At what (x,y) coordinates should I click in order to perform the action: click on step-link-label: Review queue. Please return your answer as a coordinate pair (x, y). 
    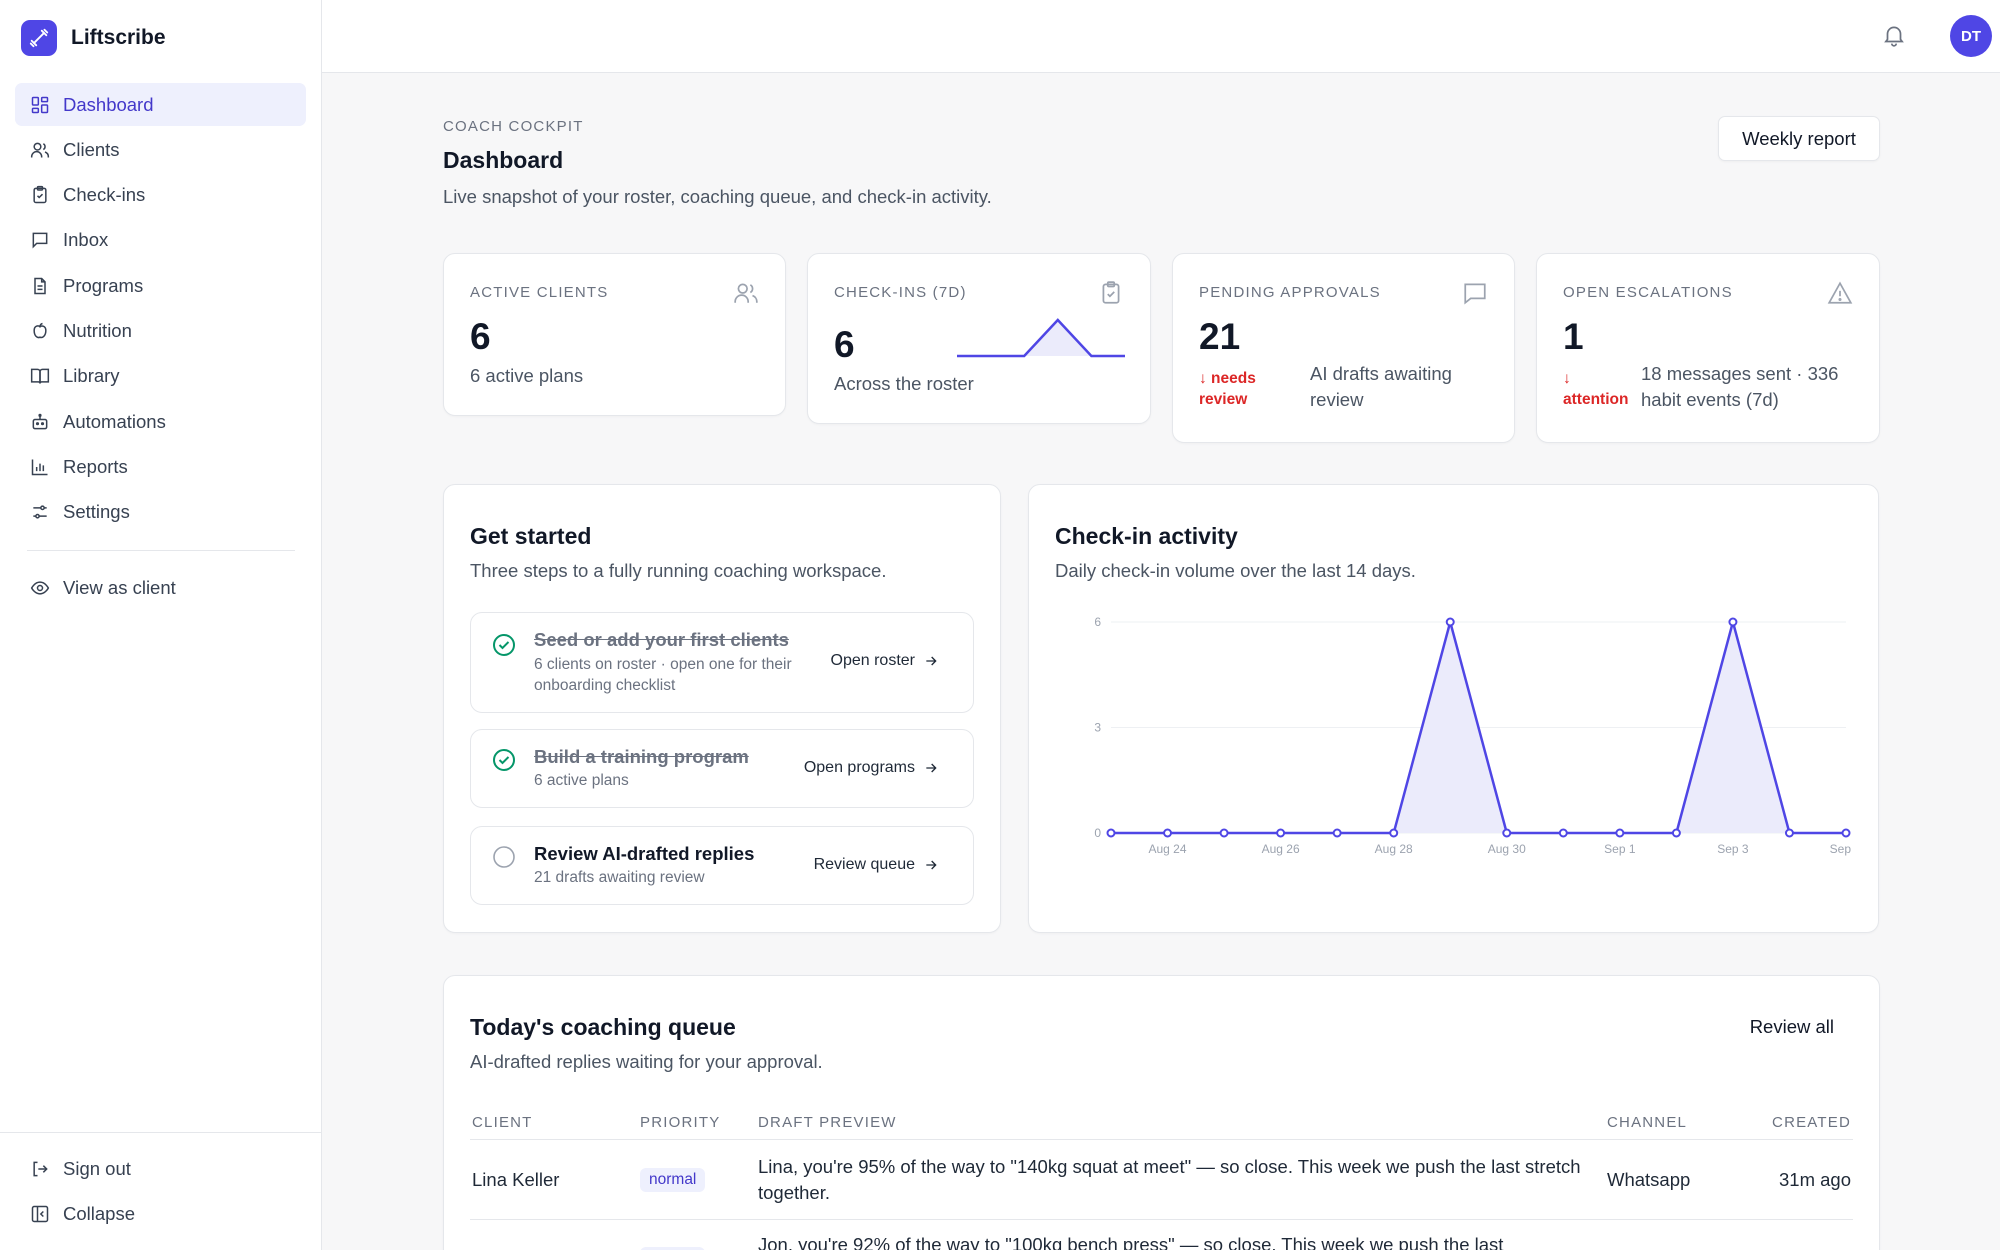
    Looking at the image, I should click on (864, 864).